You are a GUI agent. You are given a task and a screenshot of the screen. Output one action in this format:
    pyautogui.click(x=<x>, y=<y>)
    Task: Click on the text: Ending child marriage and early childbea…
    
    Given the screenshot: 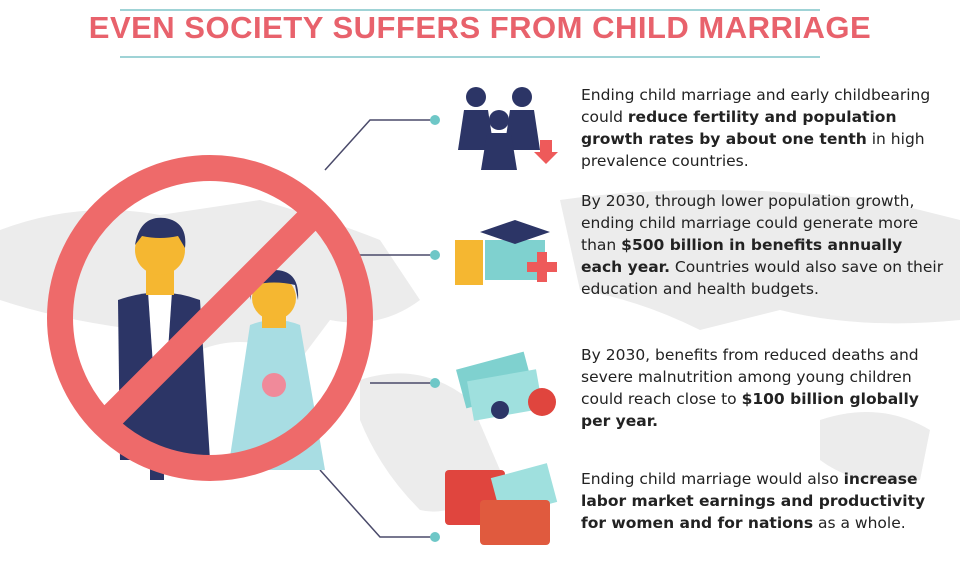 What is the action you would take?
    pyautogui.click(x=756, y=106)
    